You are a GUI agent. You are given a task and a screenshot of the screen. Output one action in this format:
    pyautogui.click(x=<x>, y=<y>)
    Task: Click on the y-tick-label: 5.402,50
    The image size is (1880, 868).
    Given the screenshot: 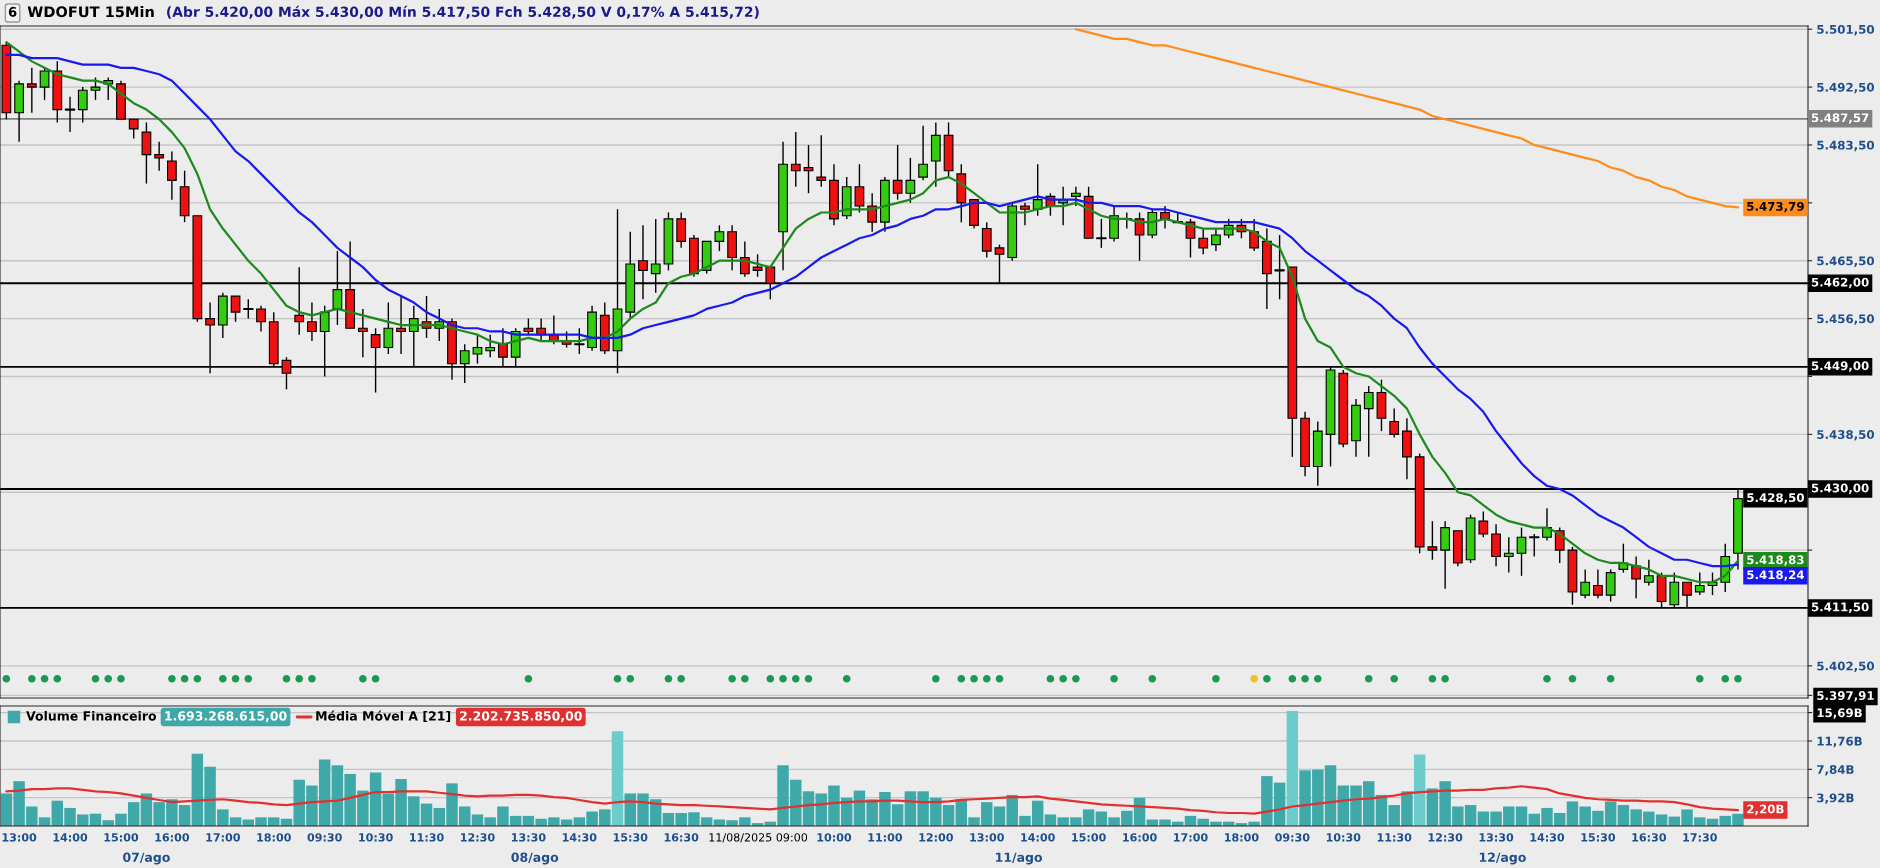 What is the action you would take?
    pyautogui.click(x=1846, y=667)
    